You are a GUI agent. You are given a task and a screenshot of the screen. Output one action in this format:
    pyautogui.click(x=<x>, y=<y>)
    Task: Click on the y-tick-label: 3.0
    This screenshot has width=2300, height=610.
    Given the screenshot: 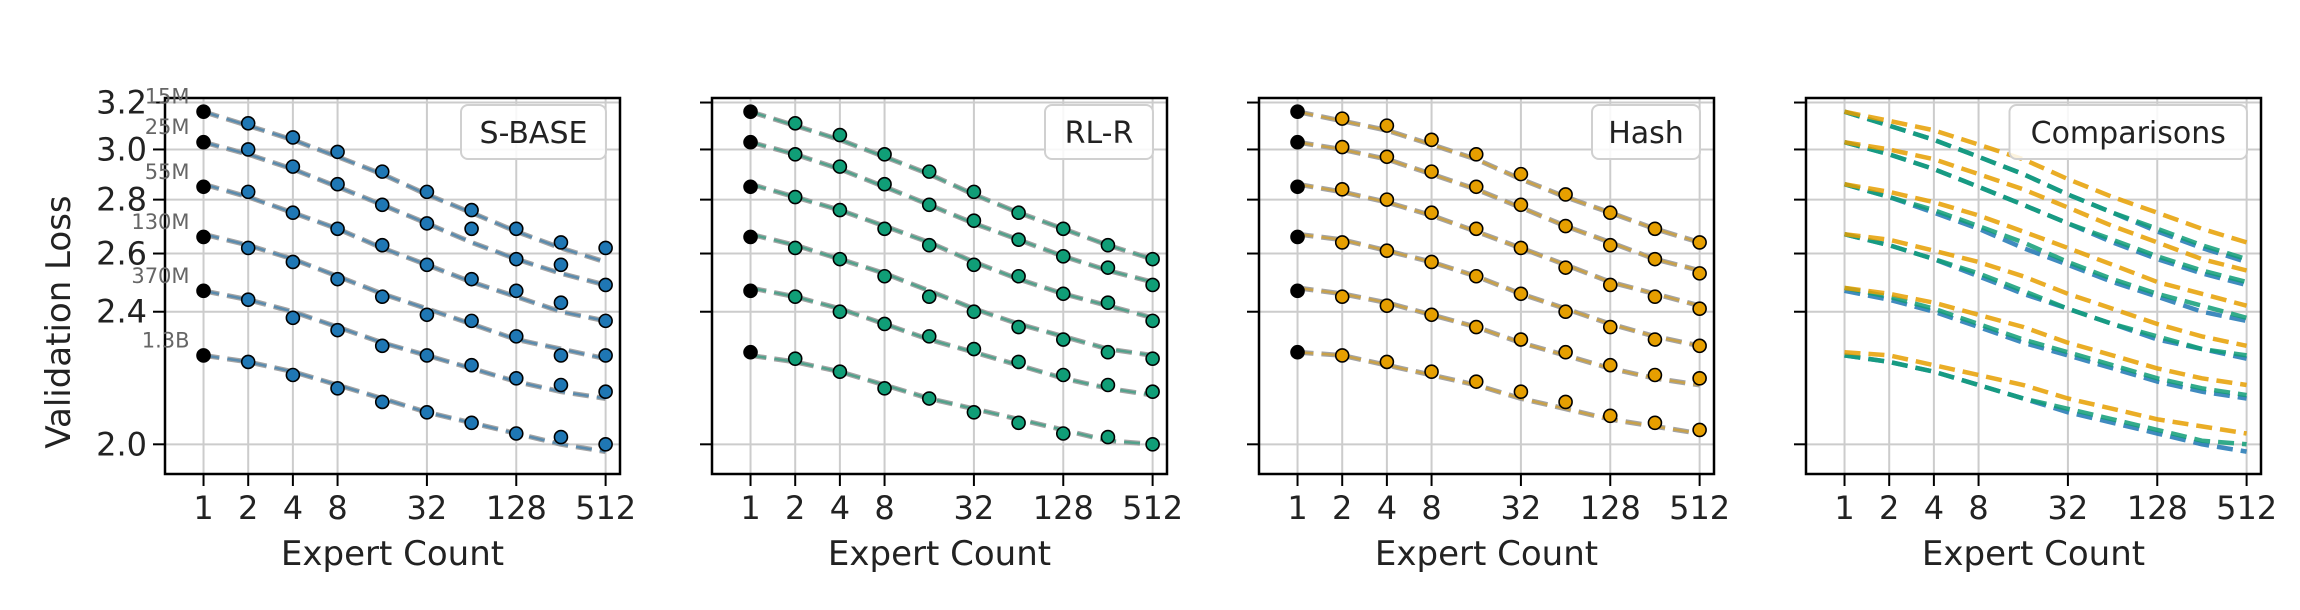 What is the action you would take?
    pyautogui.click(x=121, y=149)
    